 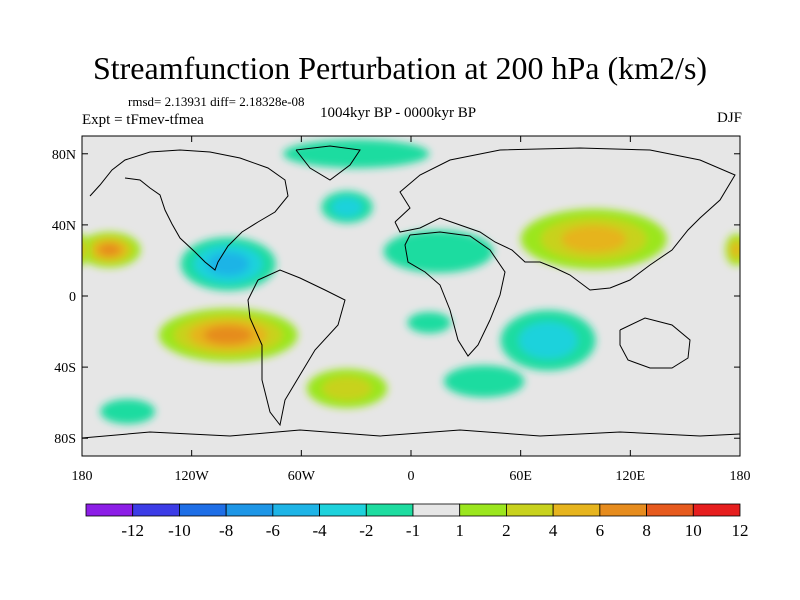 What do you see at coordinates (553, 530) in the screenshot?
I see `colorbar-label-9: 4` at bounding box center [553, 530].